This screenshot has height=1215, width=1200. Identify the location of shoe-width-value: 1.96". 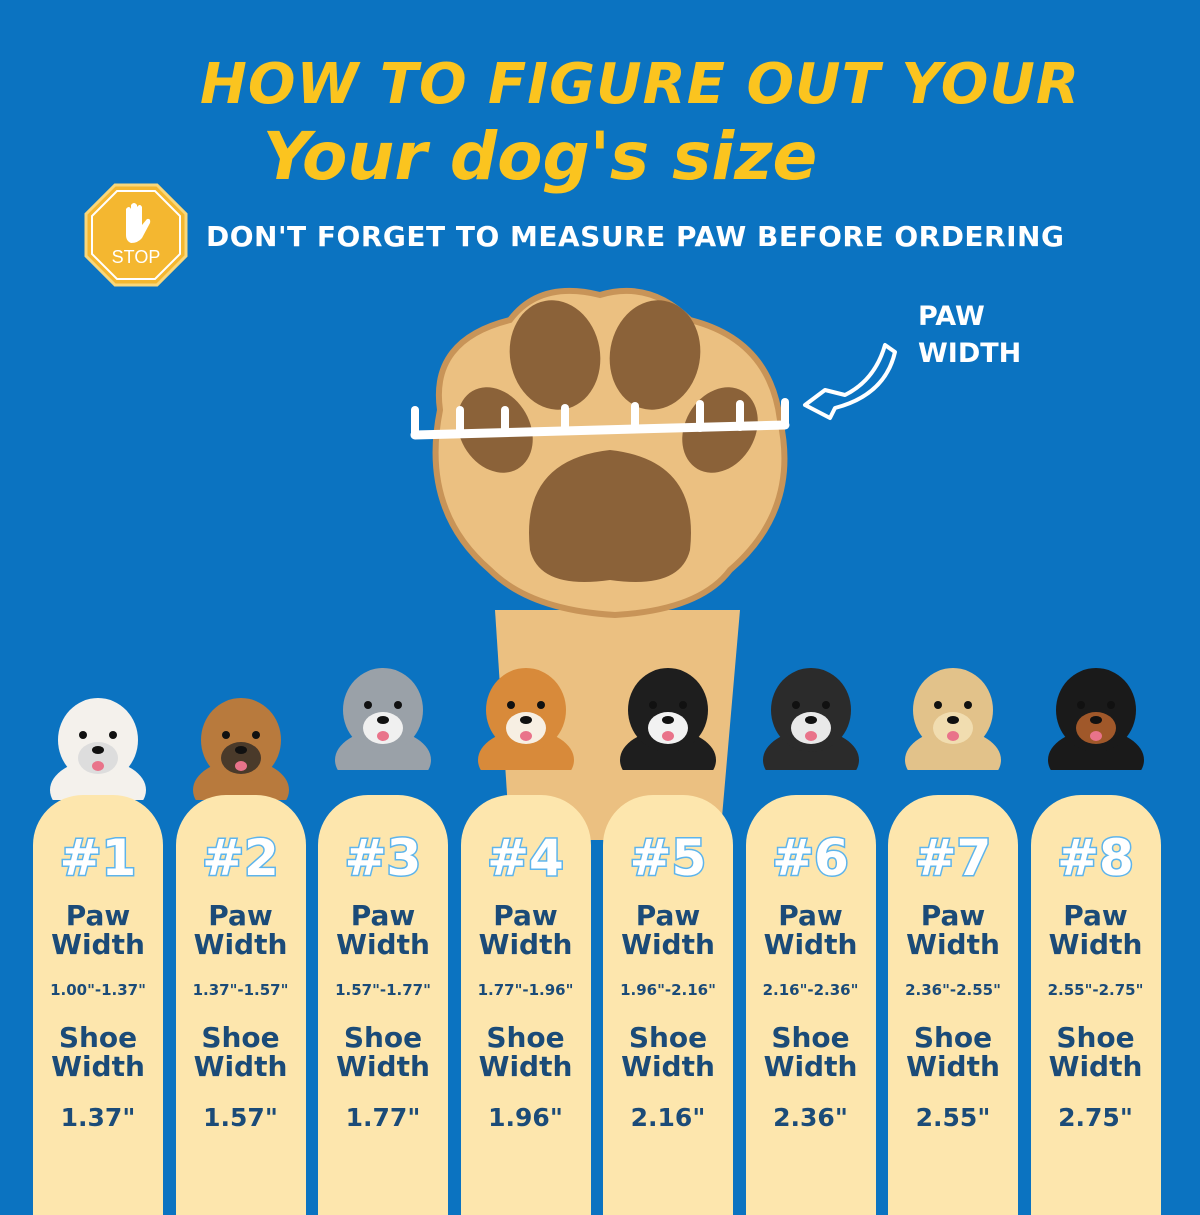
(525, 1117).